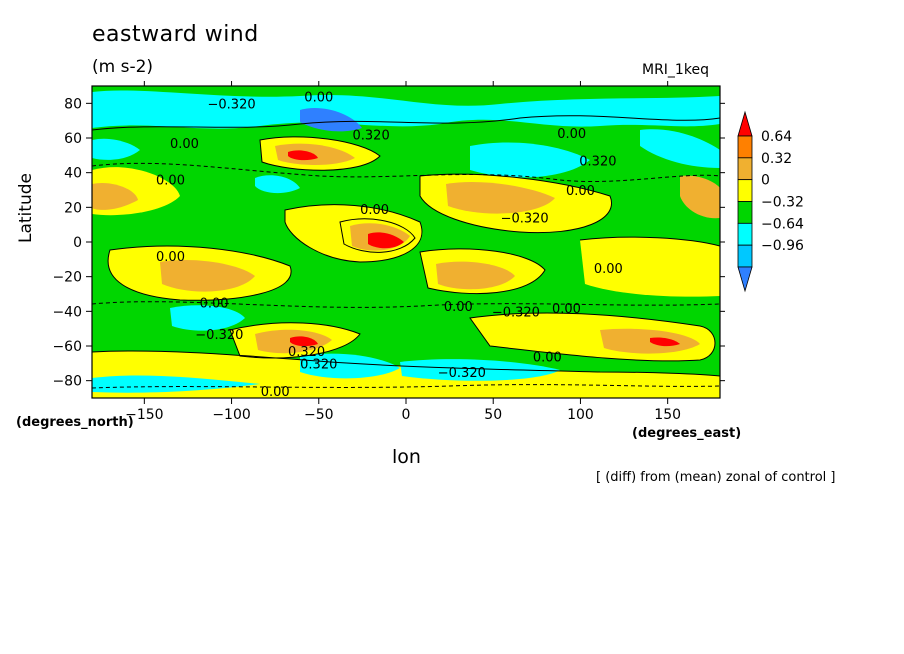  I want to click on colorbar-top-arrow, so click(745, 123).